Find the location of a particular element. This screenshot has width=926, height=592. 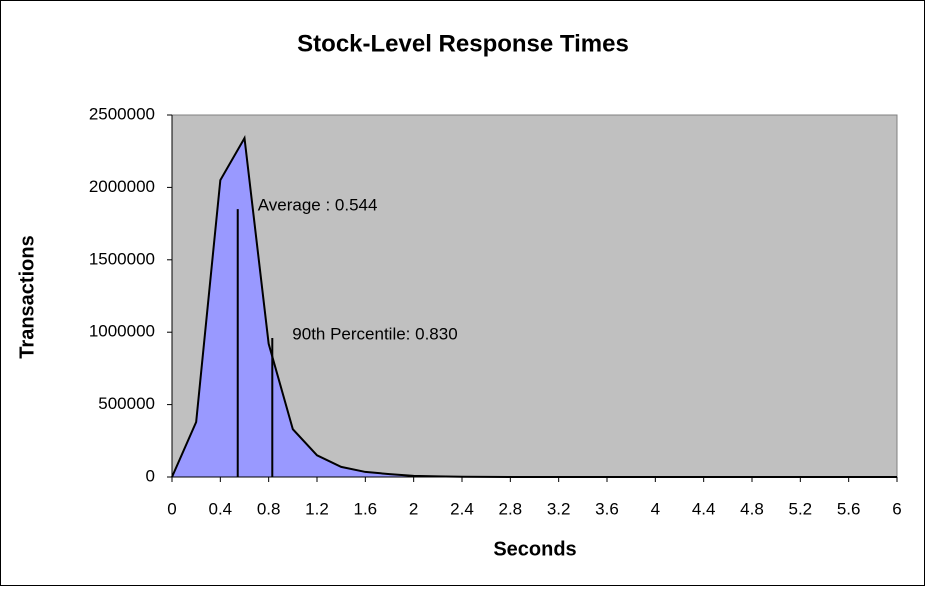

x-tick-label: 3.2 is located at coordinates (559, 508).